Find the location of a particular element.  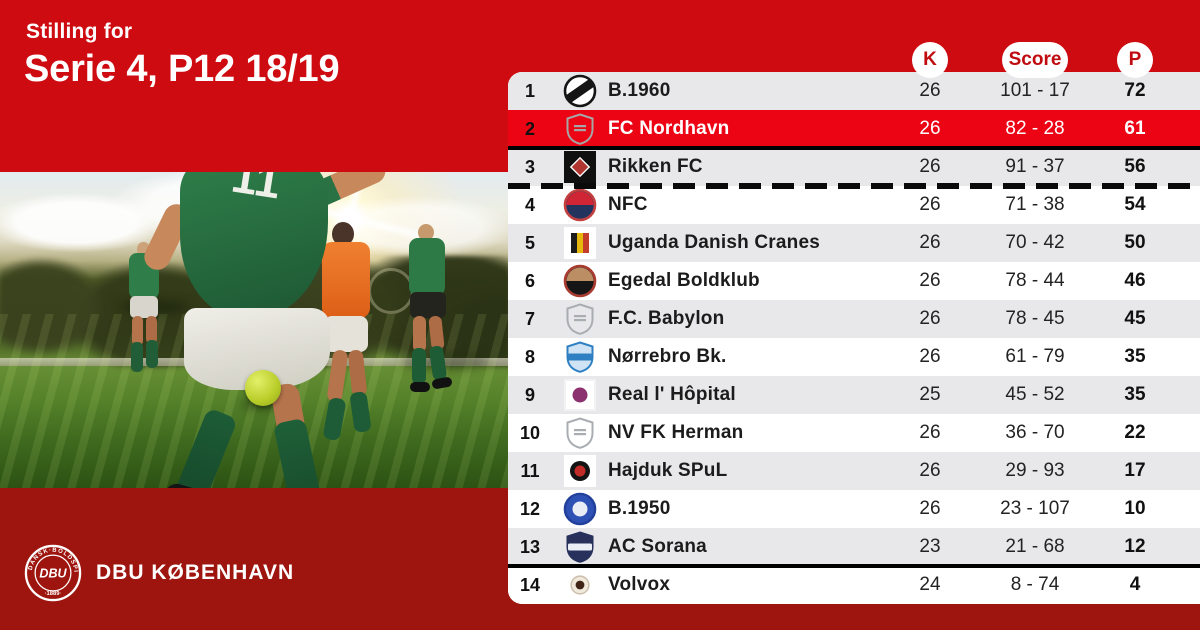

score-value: 23 - 107 is located at coordinates (1035, 508).